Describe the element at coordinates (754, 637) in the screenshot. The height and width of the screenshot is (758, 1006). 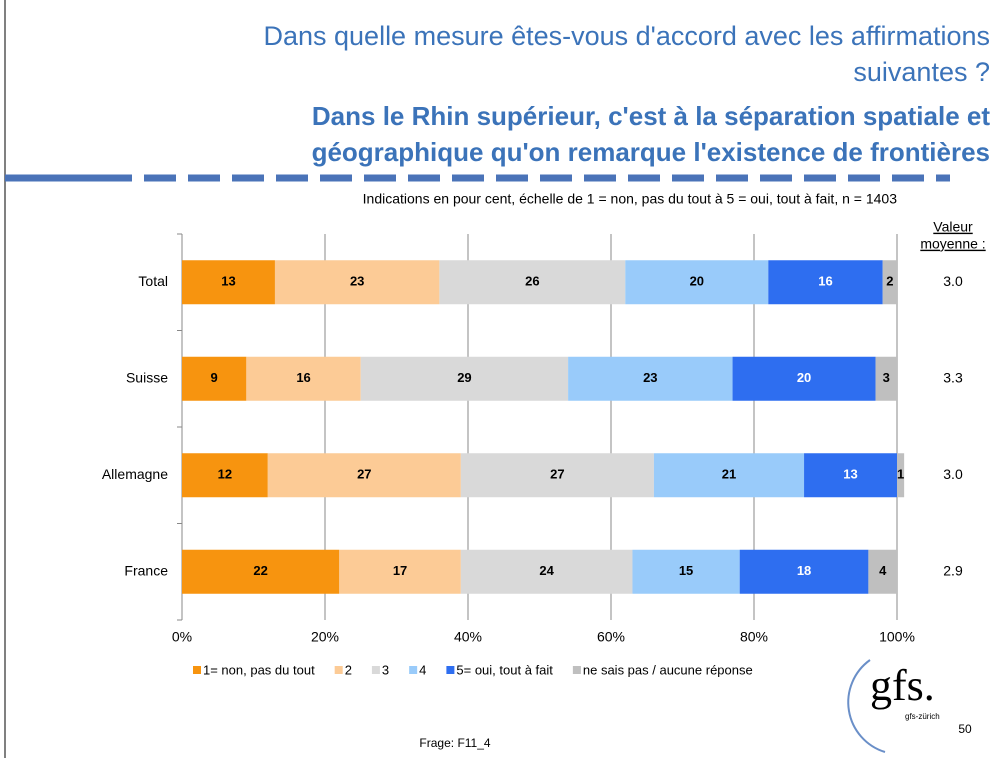
I see `x-tick-label: 80%` at that location.